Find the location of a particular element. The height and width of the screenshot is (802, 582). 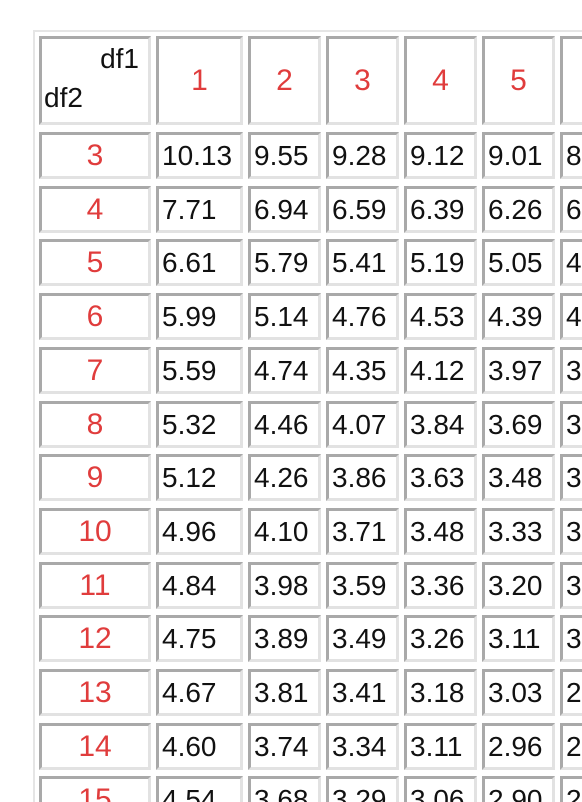

row-header-df2: 11 is located at coordinates (95, 585).